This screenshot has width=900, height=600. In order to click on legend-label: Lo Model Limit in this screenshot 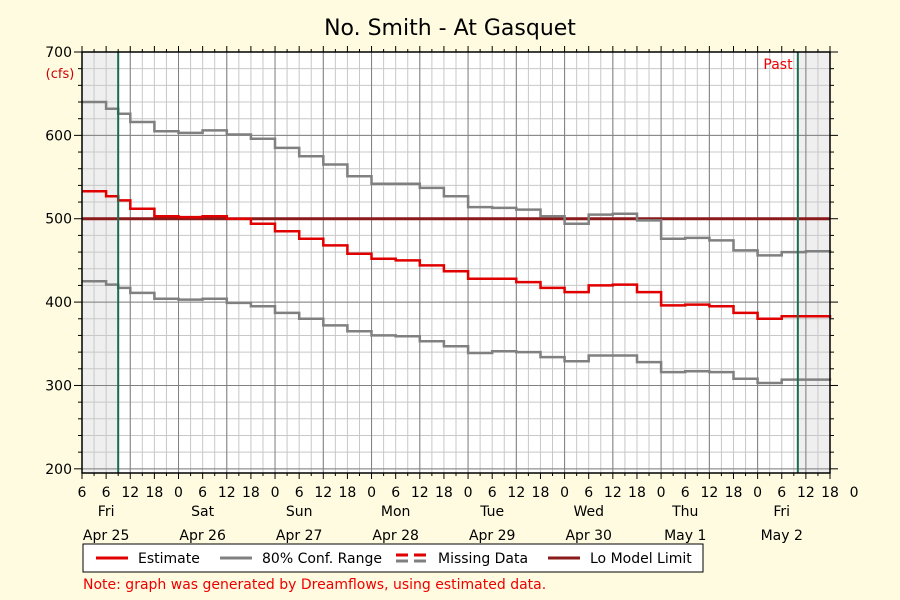, I will do `click(641, 559)`.